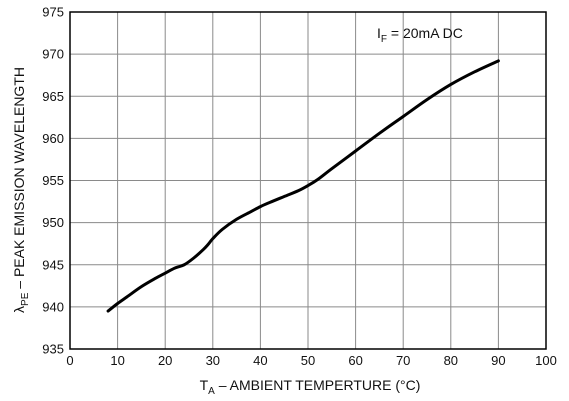 The width and height of the screenshot is (569, 401). What do you see at coordinates (451, 360) in the screenshot?
I see `x-tick-label: 80` at bounding box center [451, 360].